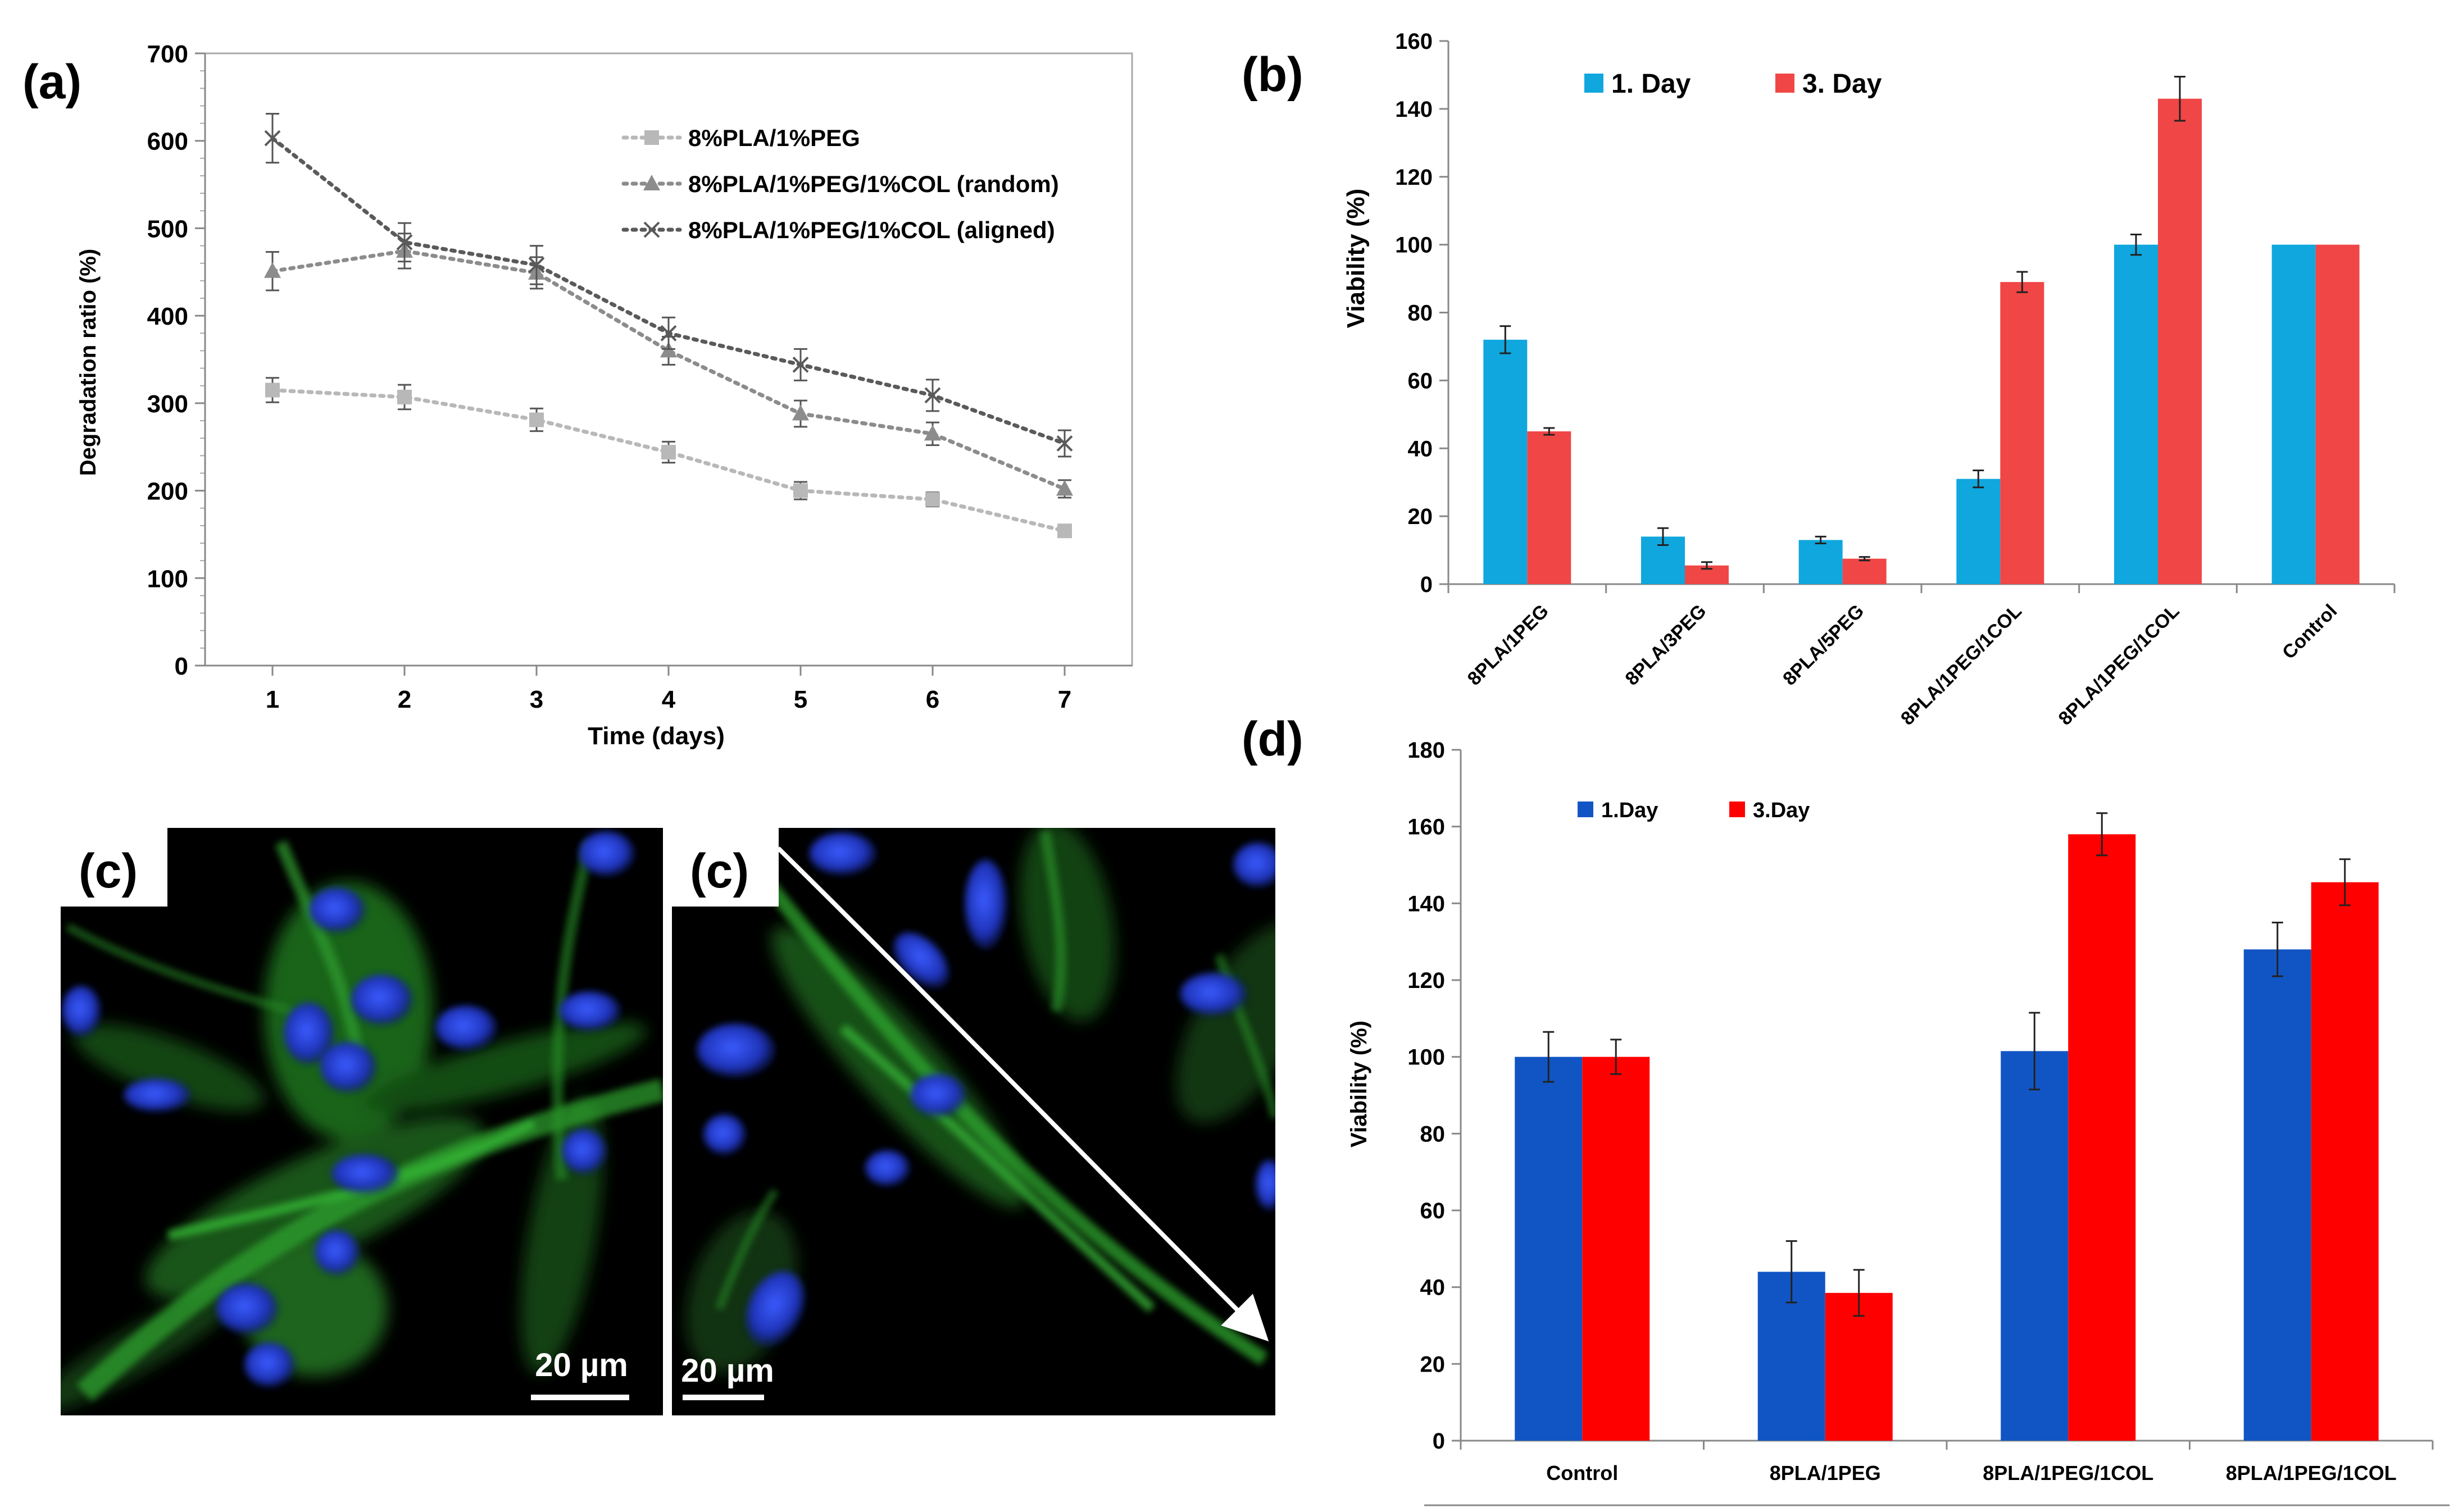  Describe the element at coordinates (1273, 739) in the screenshot. I see `panel-label-d: (d)` at that location.